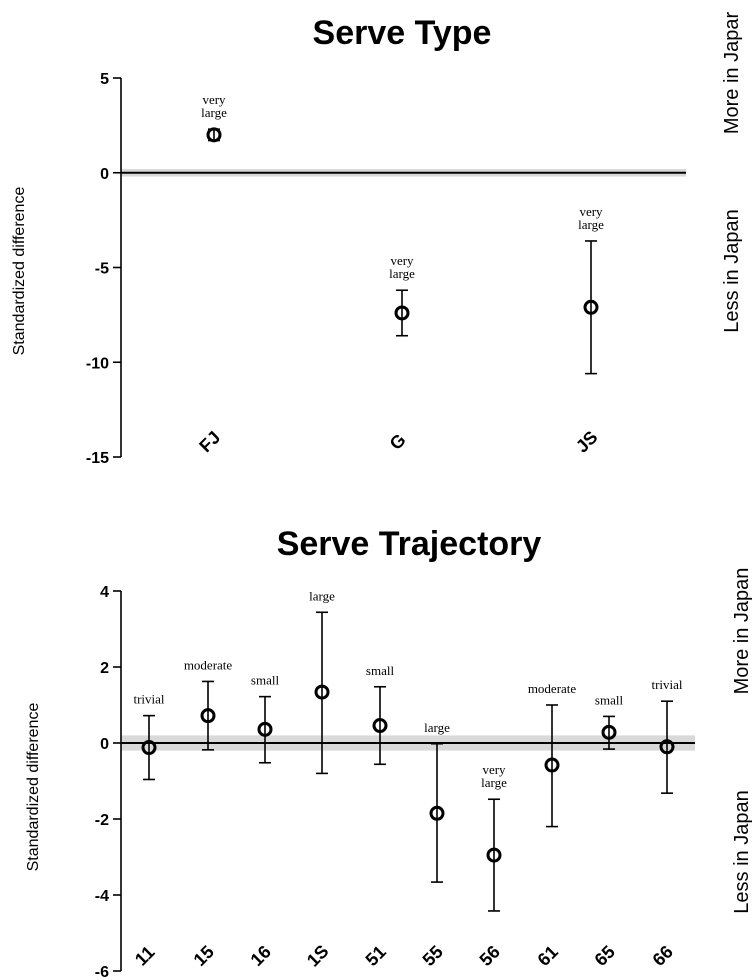 The image size is (753, 980). Describe the element at coordinates (409, 544) in the screenshot. I see `chart-title: Serve Trajectory` at that location.